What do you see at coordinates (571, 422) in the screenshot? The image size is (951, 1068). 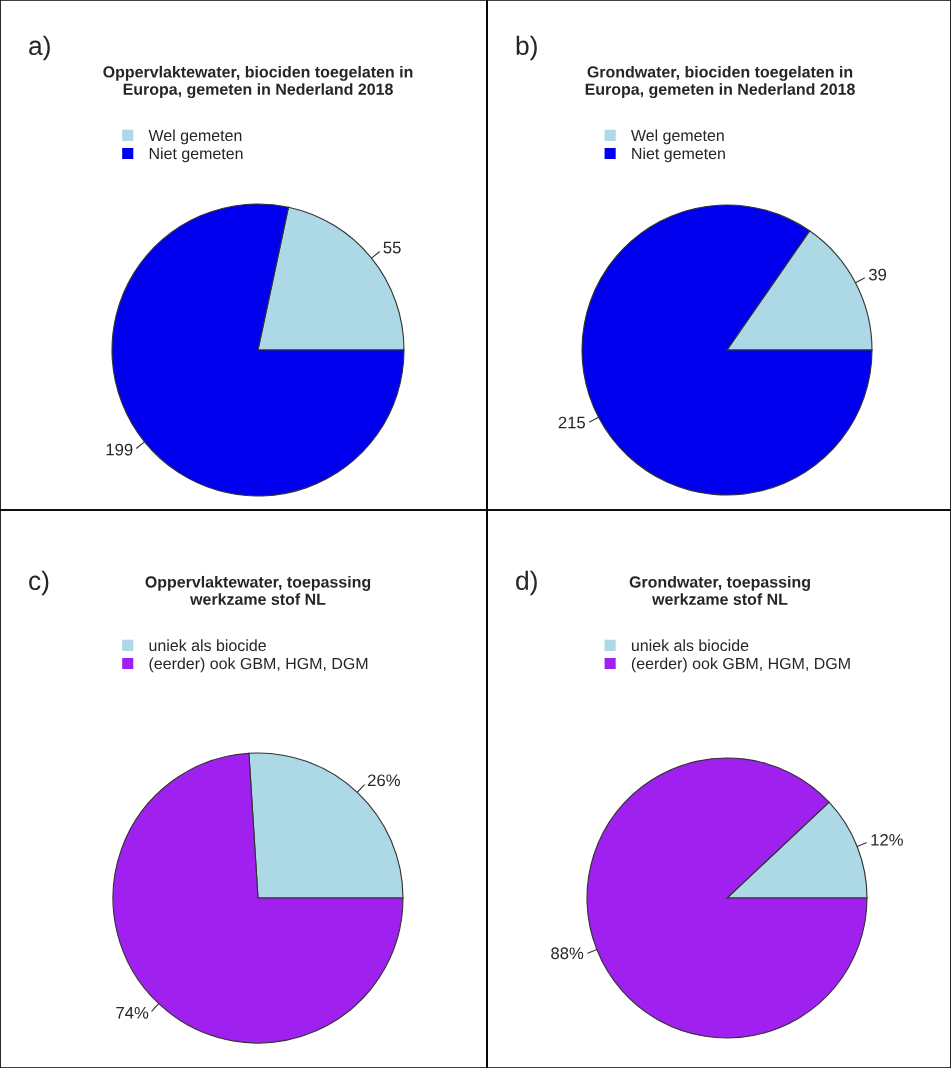 I see `data-label: 215` at bounding box center [571, 422].